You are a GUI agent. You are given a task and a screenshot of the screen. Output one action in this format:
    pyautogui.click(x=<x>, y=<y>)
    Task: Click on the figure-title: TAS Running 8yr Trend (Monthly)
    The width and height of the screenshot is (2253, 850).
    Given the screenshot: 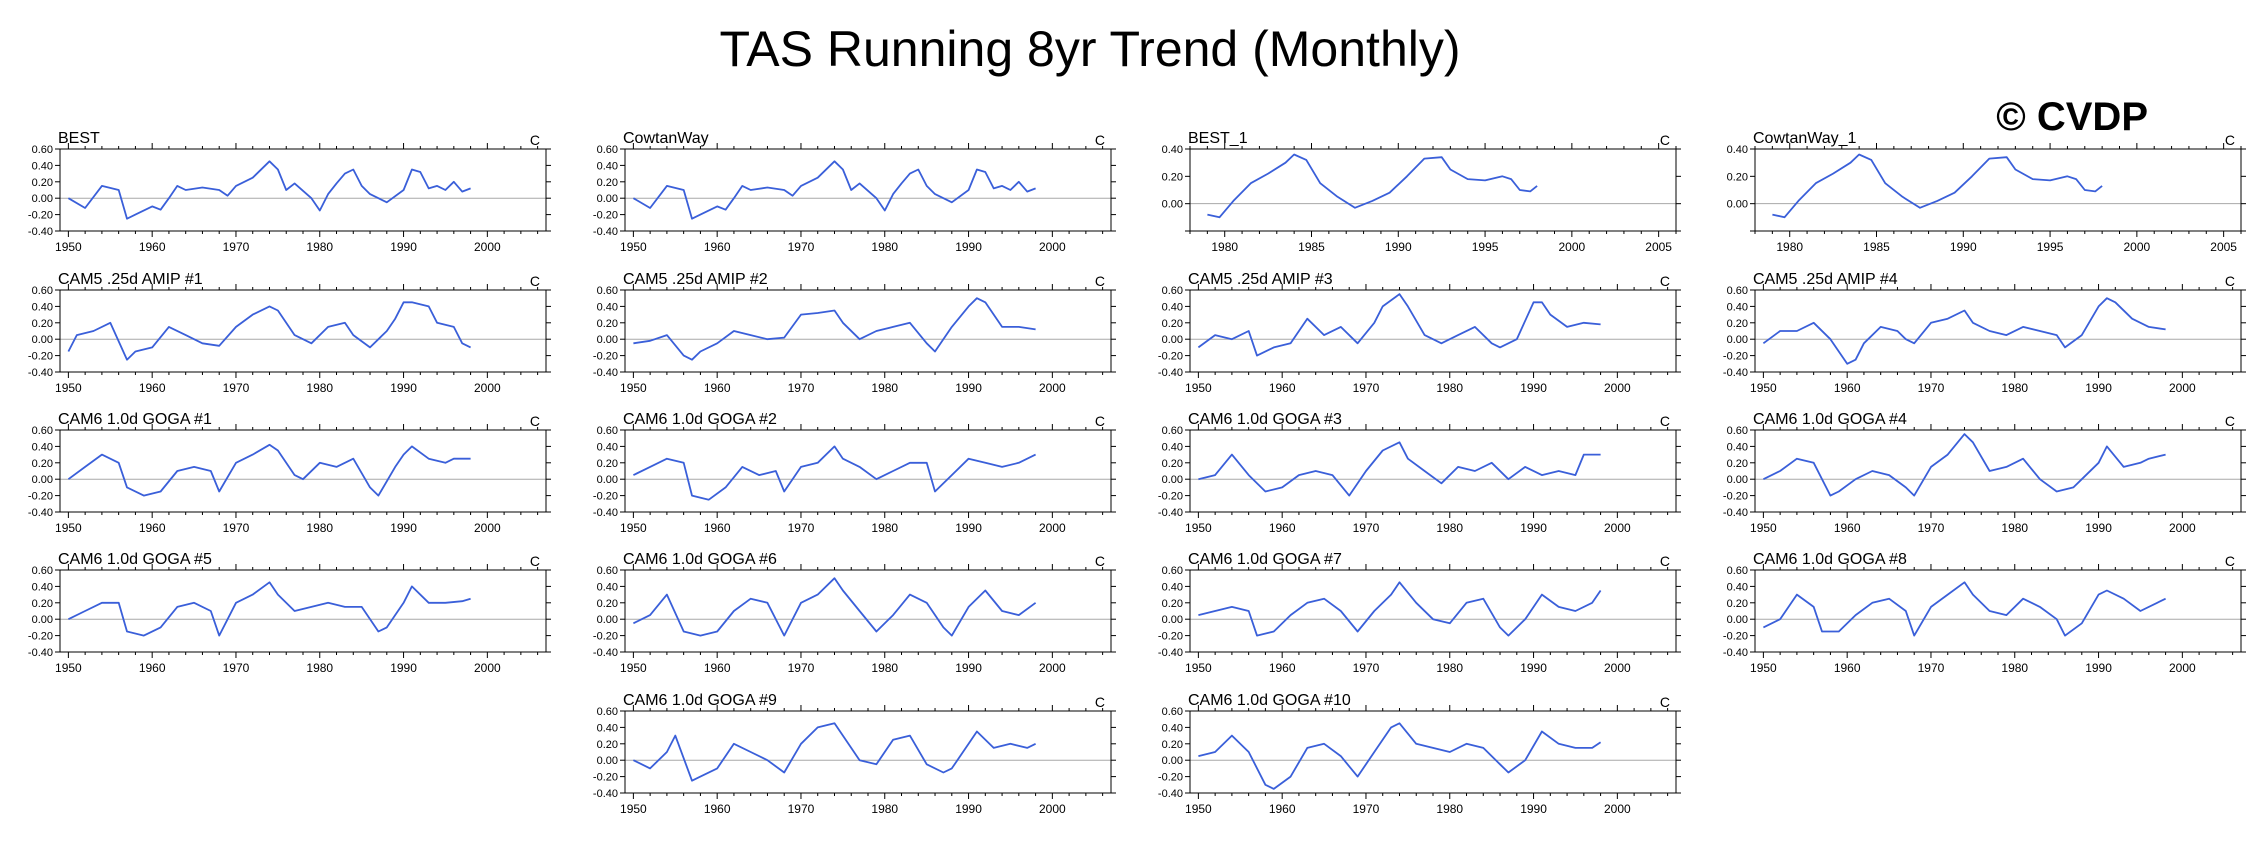 What is the action you would take?
    pyautogui.click(x=1089, y=49)
    